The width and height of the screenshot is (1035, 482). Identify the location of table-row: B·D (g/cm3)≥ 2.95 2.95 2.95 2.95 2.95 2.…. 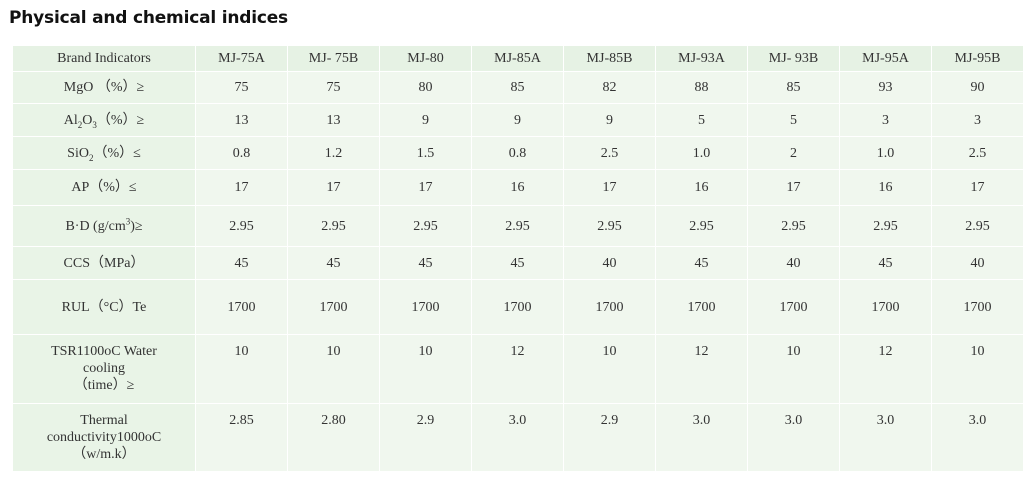
(518, 226).